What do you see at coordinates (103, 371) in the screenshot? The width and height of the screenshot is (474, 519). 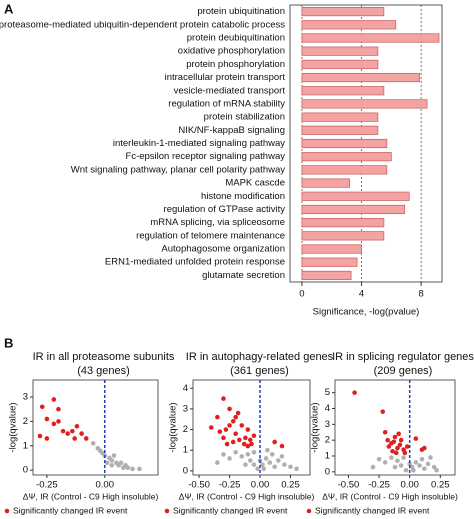 I see `chart-subtitle: (43 genes)` at bounding box center [103, 371].